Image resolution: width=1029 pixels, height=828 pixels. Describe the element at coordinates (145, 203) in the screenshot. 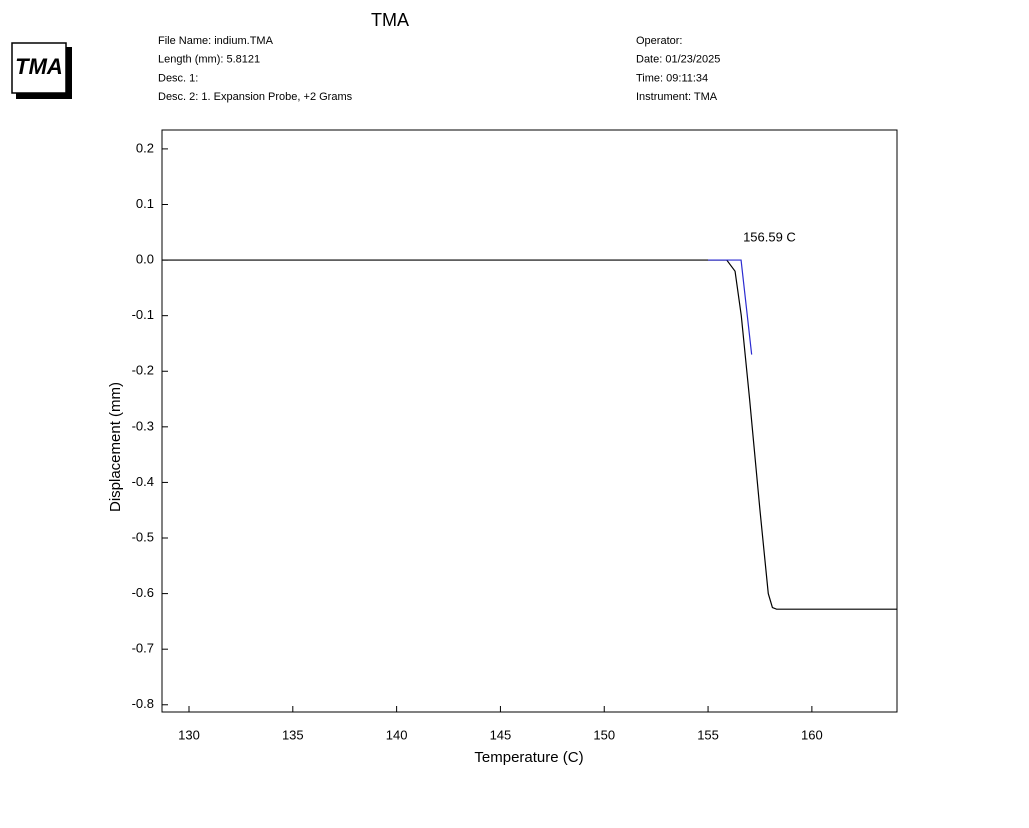

I see `y-tick-label: 0.1` at that location.